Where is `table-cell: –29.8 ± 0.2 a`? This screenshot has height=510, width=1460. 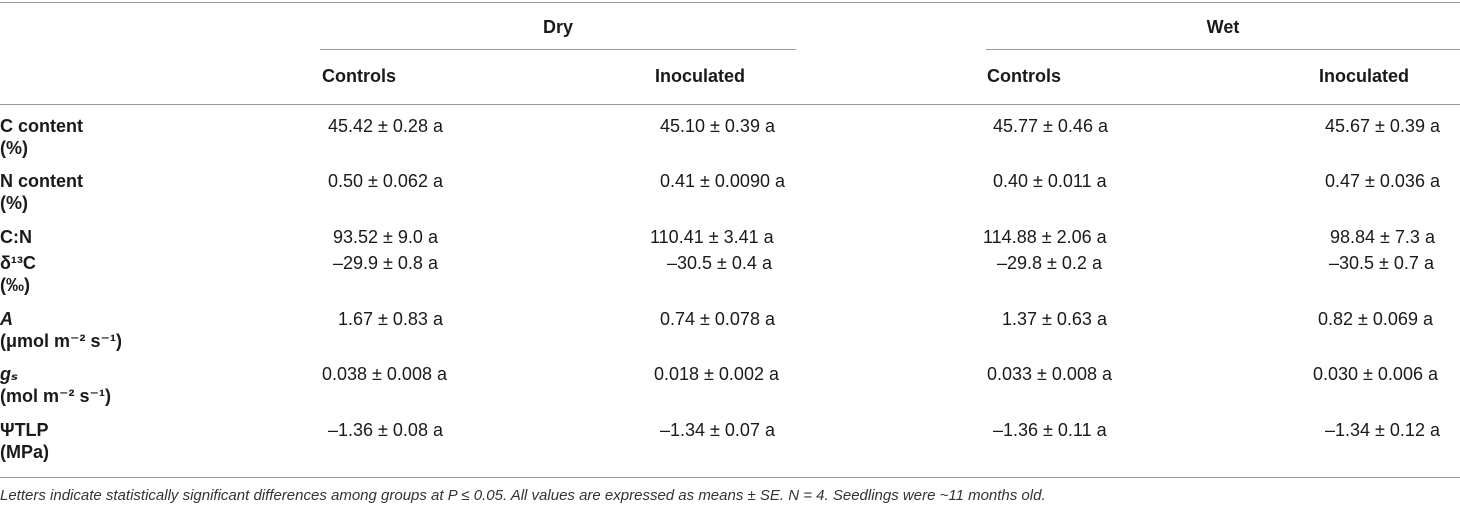 table-cell: –29.8 ± 0.2 a is located at coordinates (1049, 263).